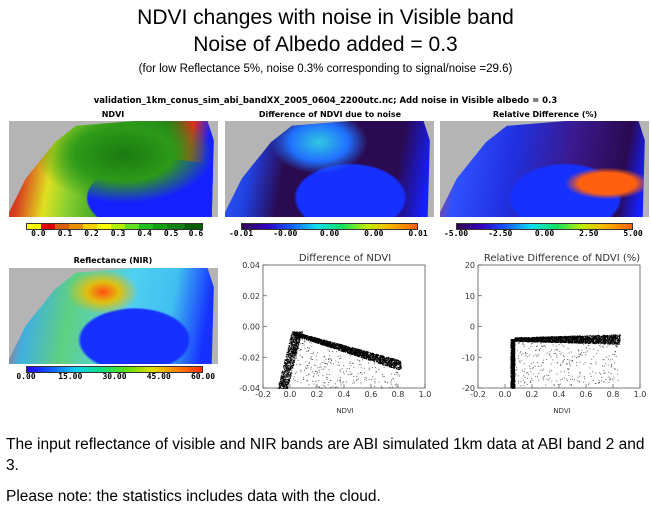  Describe the element at coordinates (38, 233) in the screenshot. I see `colorbar-label: 0.0` at that location.